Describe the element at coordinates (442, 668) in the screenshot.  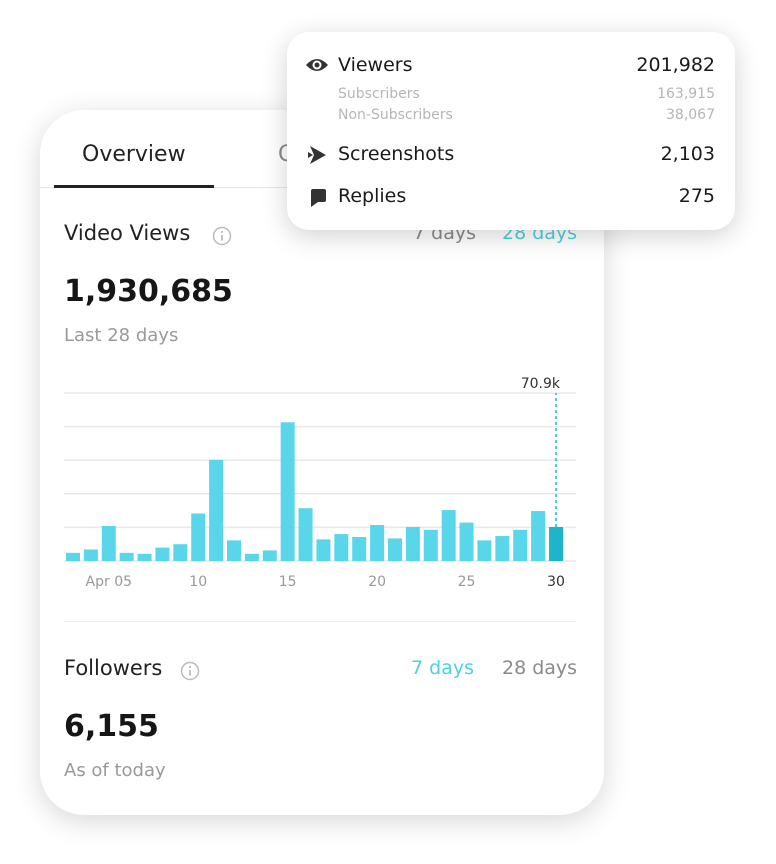
I see `range-option: 7 days` at that location.